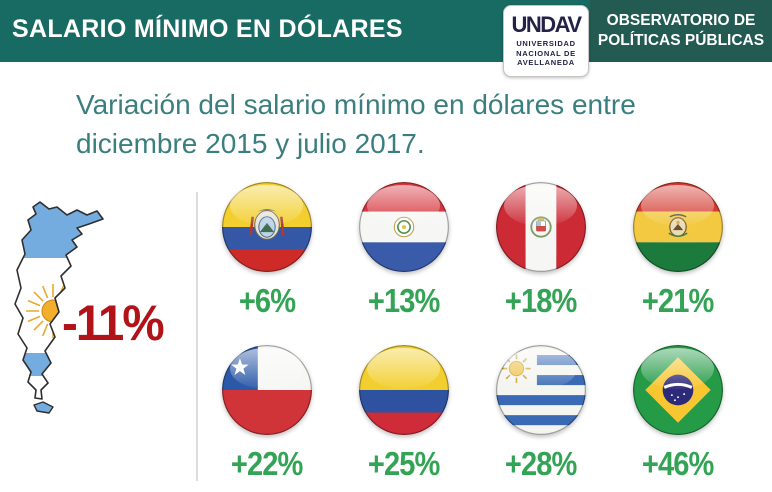 The height and width of the screenshot is (492, 772). Describe the element at coordinates (681, 20) in the screenshot. I see `observatory-line1: OBSERVATORIO DE` at that location.